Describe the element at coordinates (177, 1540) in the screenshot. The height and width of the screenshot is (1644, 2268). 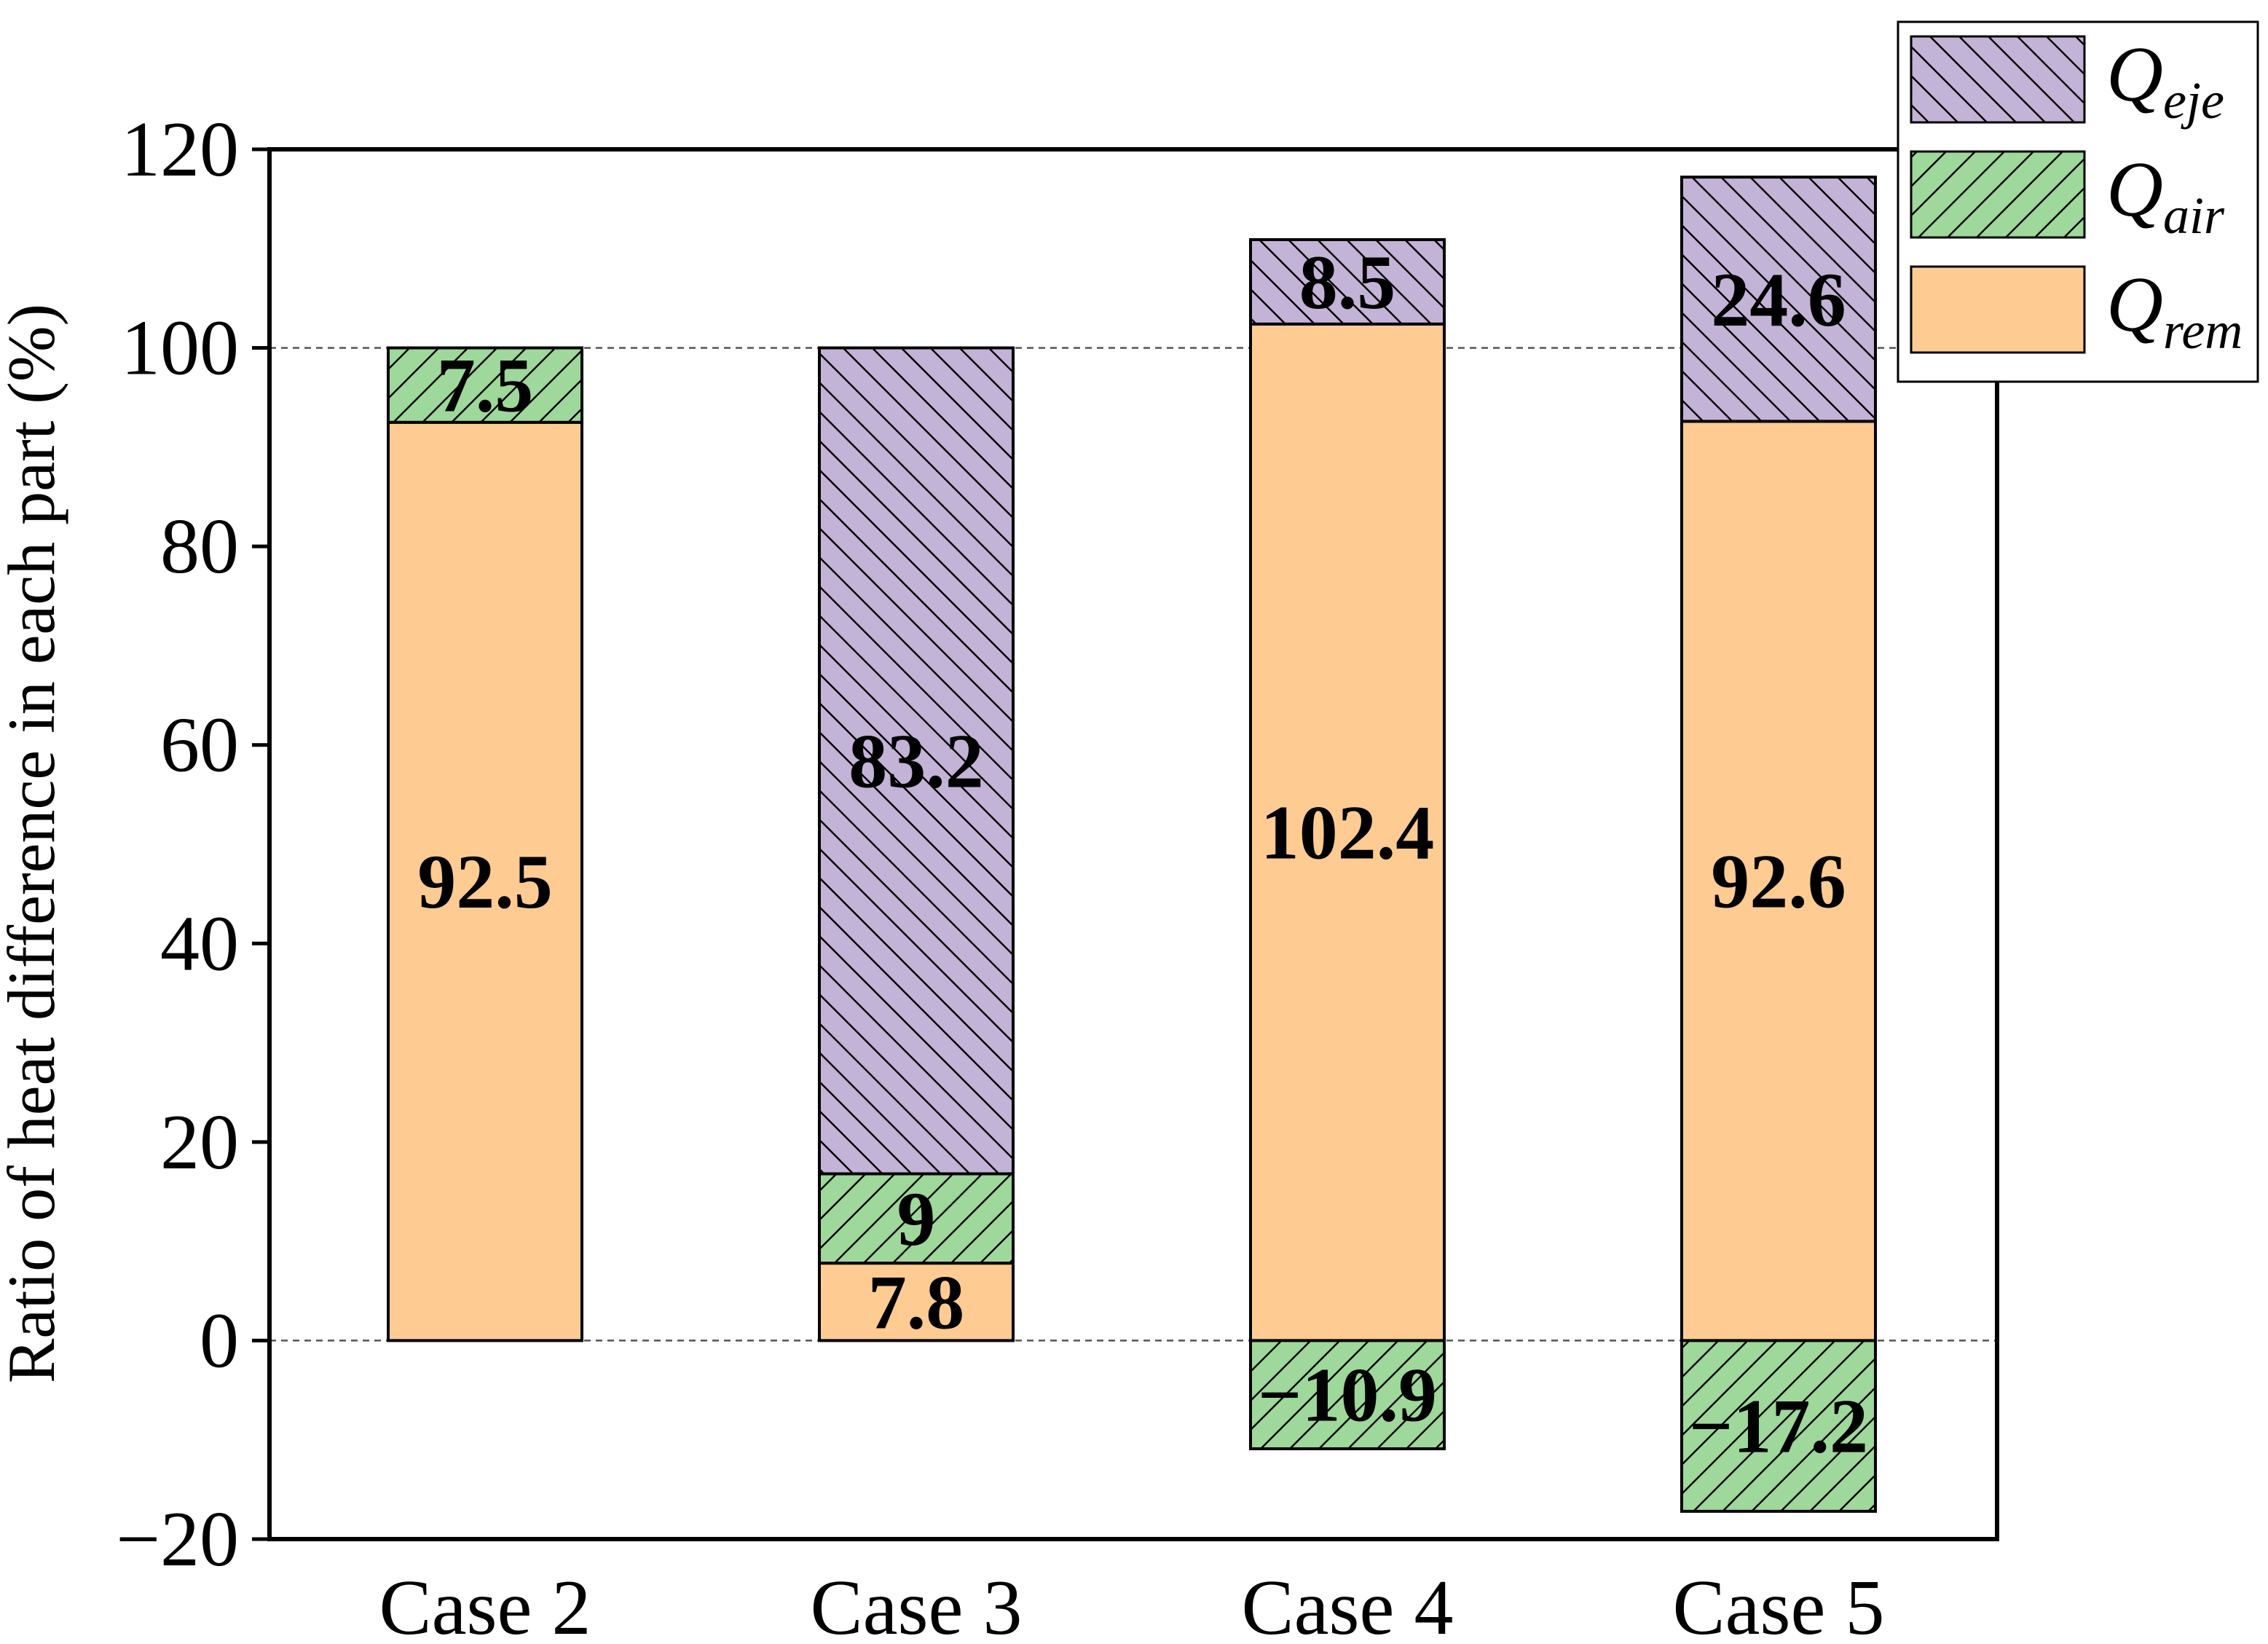
I see `y-tick-label: −20` at that location.